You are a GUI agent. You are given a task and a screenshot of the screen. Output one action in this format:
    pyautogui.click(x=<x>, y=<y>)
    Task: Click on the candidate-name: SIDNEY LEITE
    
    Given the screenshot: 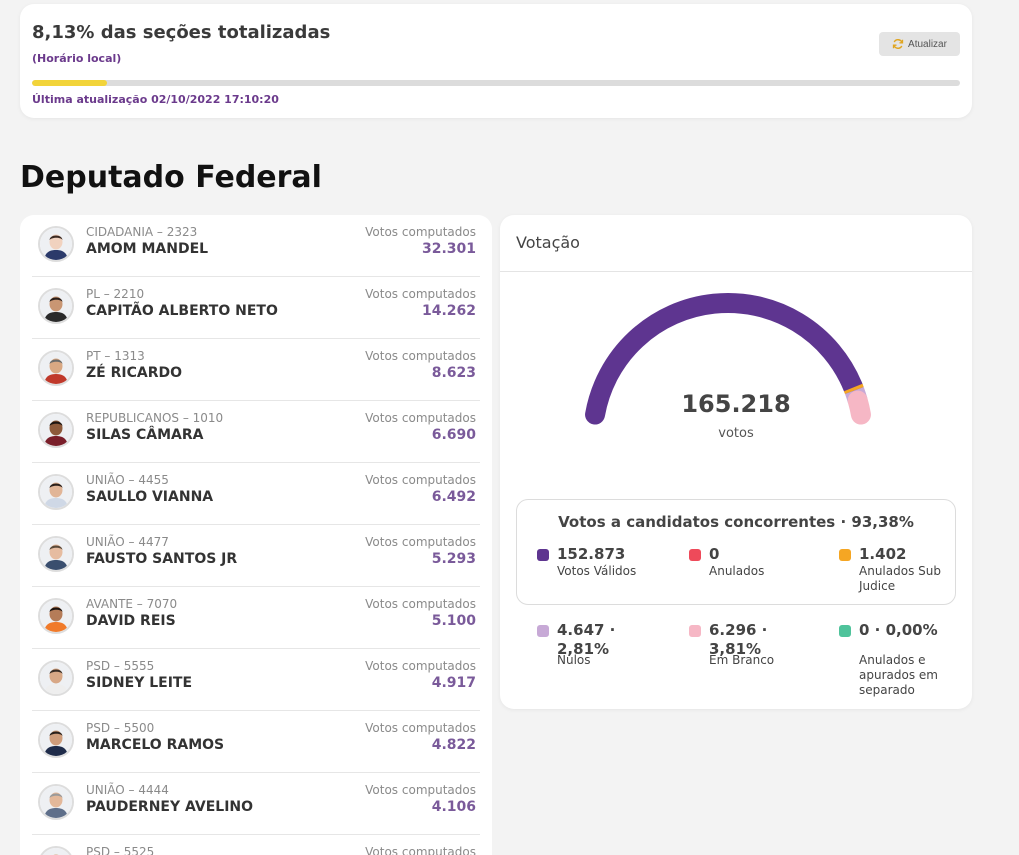 What is the action you would take?
    pyautogui.click(x=139, y=683)
    